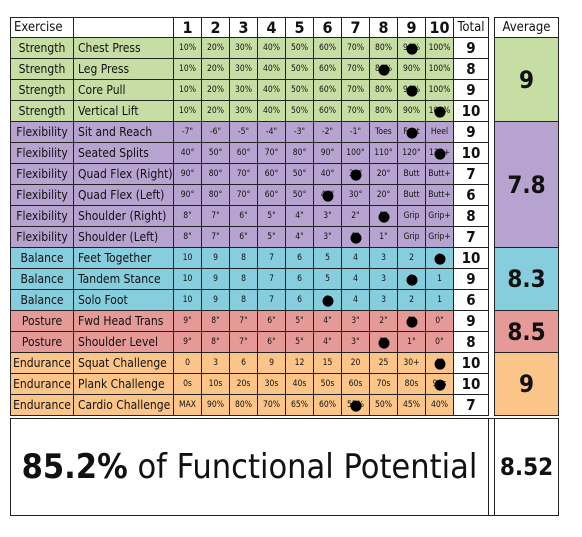 The image size is (582, 537). Describe the element at coordinates (411, 111) in the screenshot. I see `level-value: 90%` at that location.